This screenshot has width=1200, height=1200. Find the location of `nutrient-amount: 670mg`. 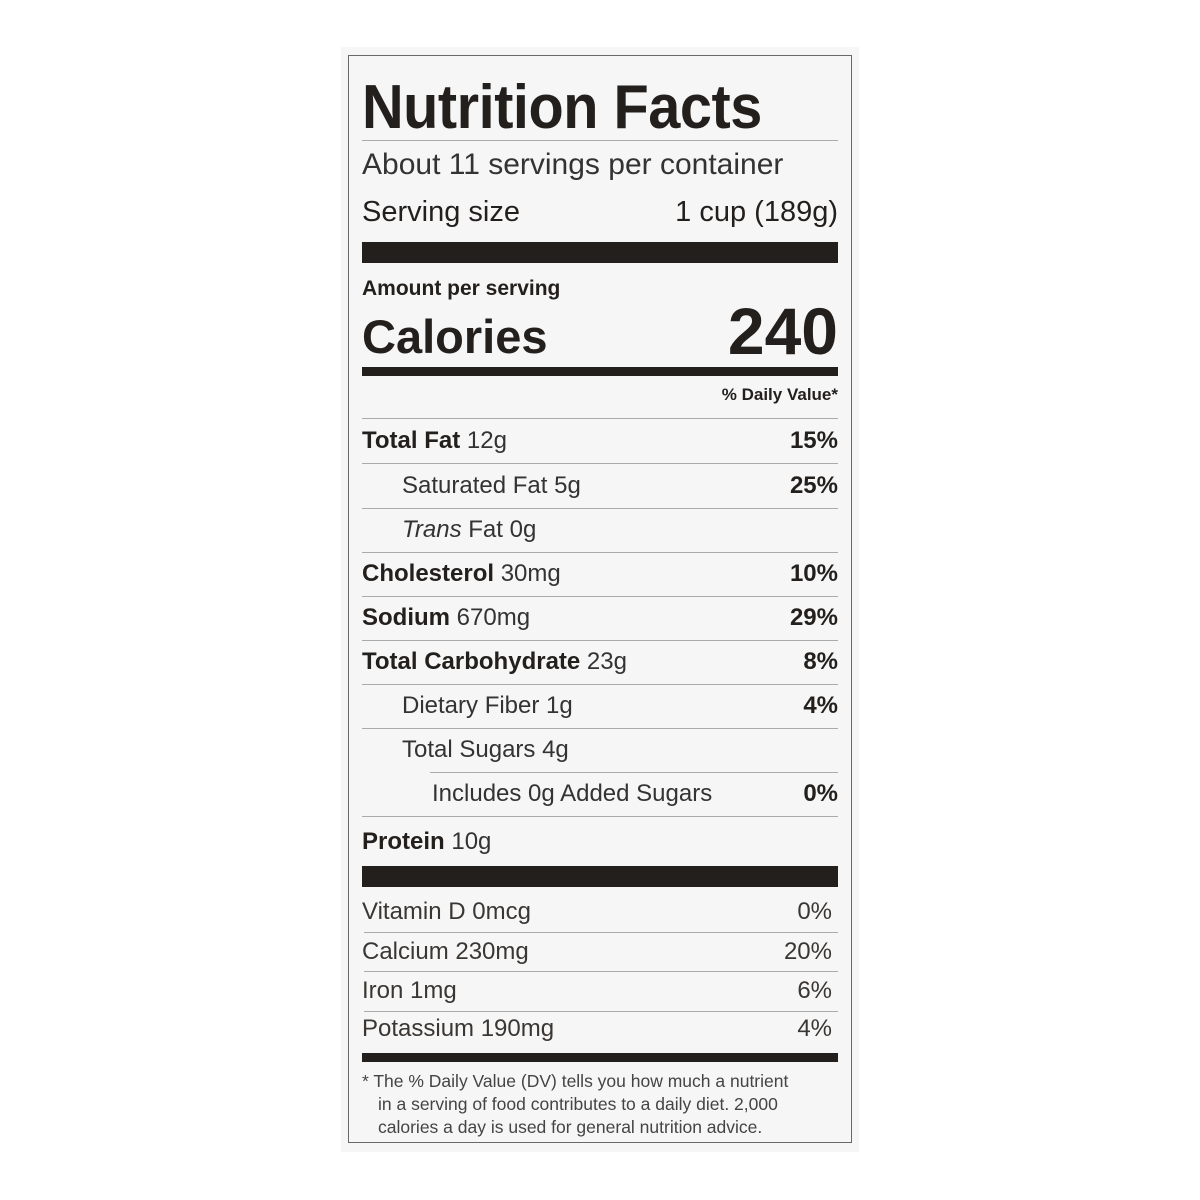

nutrient-amount: 670mg is located at coordinates (493, 617).